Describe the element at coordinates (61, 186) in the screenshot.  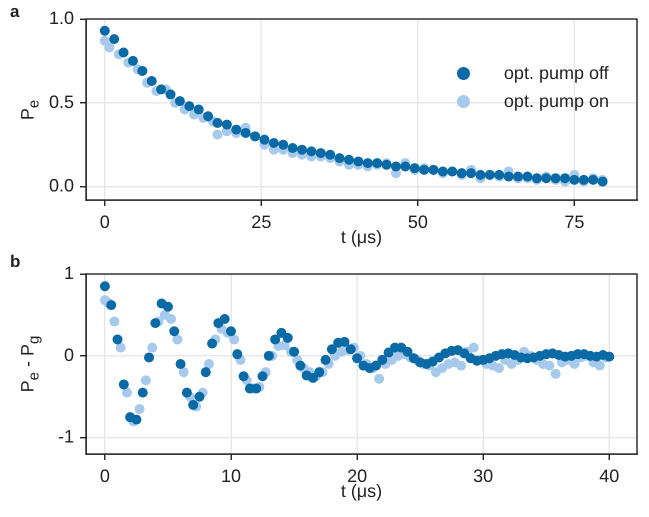
I see `y-tick-label: 0.0` at that location.